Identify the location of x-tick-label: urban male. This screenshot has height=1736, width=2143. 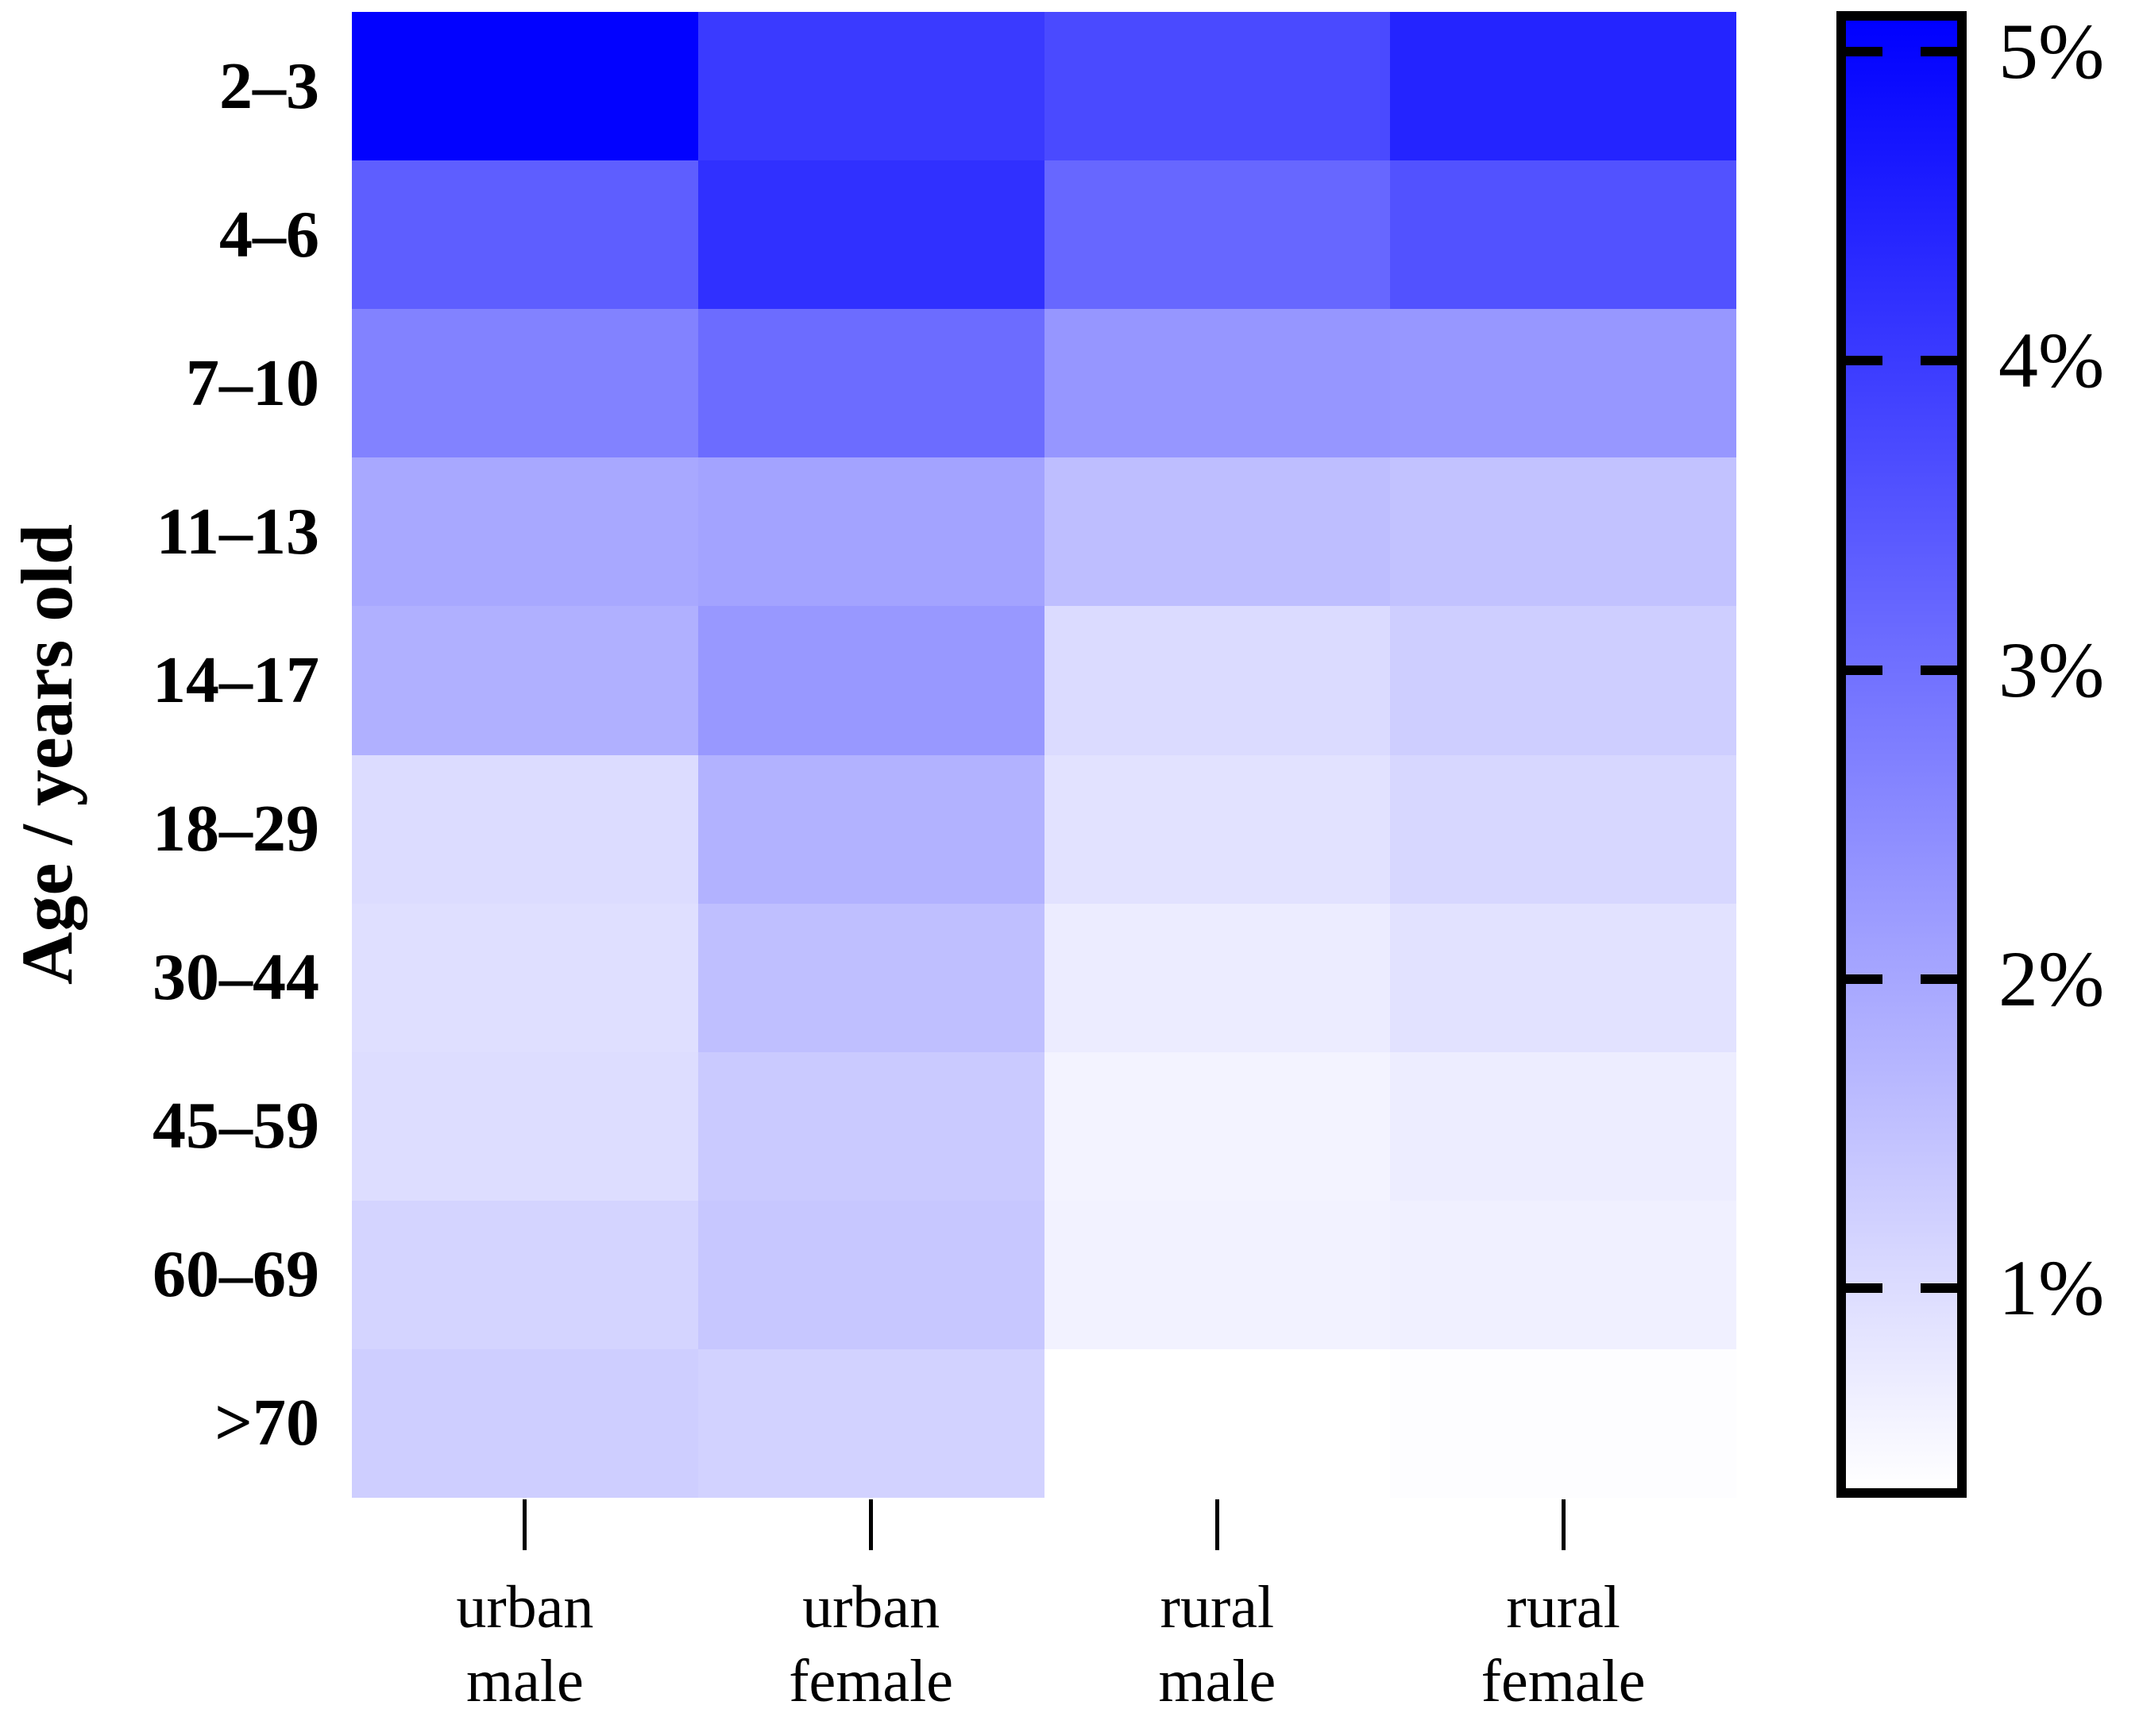
(525, 1644).